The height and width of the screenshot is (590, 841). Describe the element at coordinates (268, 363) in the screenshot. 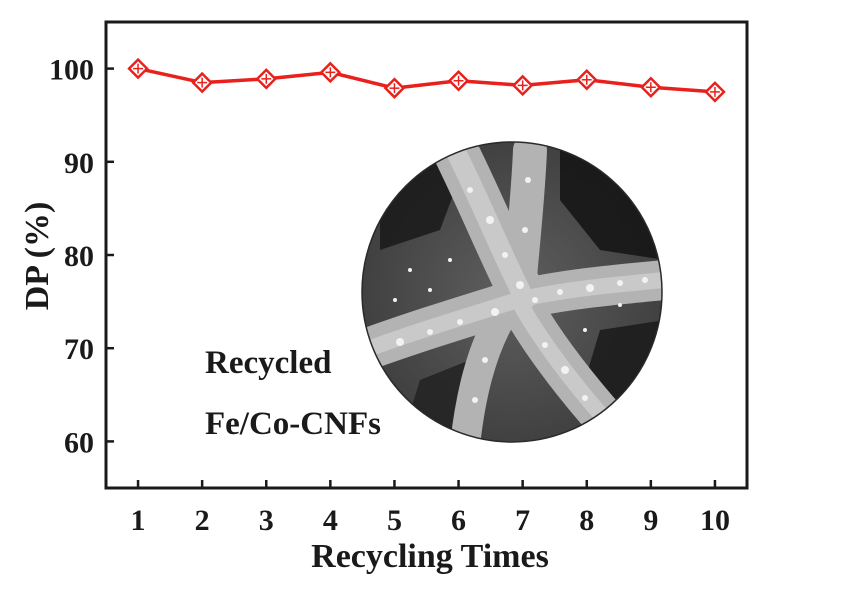

I see `annotation-line-1: Recycled` at that location.